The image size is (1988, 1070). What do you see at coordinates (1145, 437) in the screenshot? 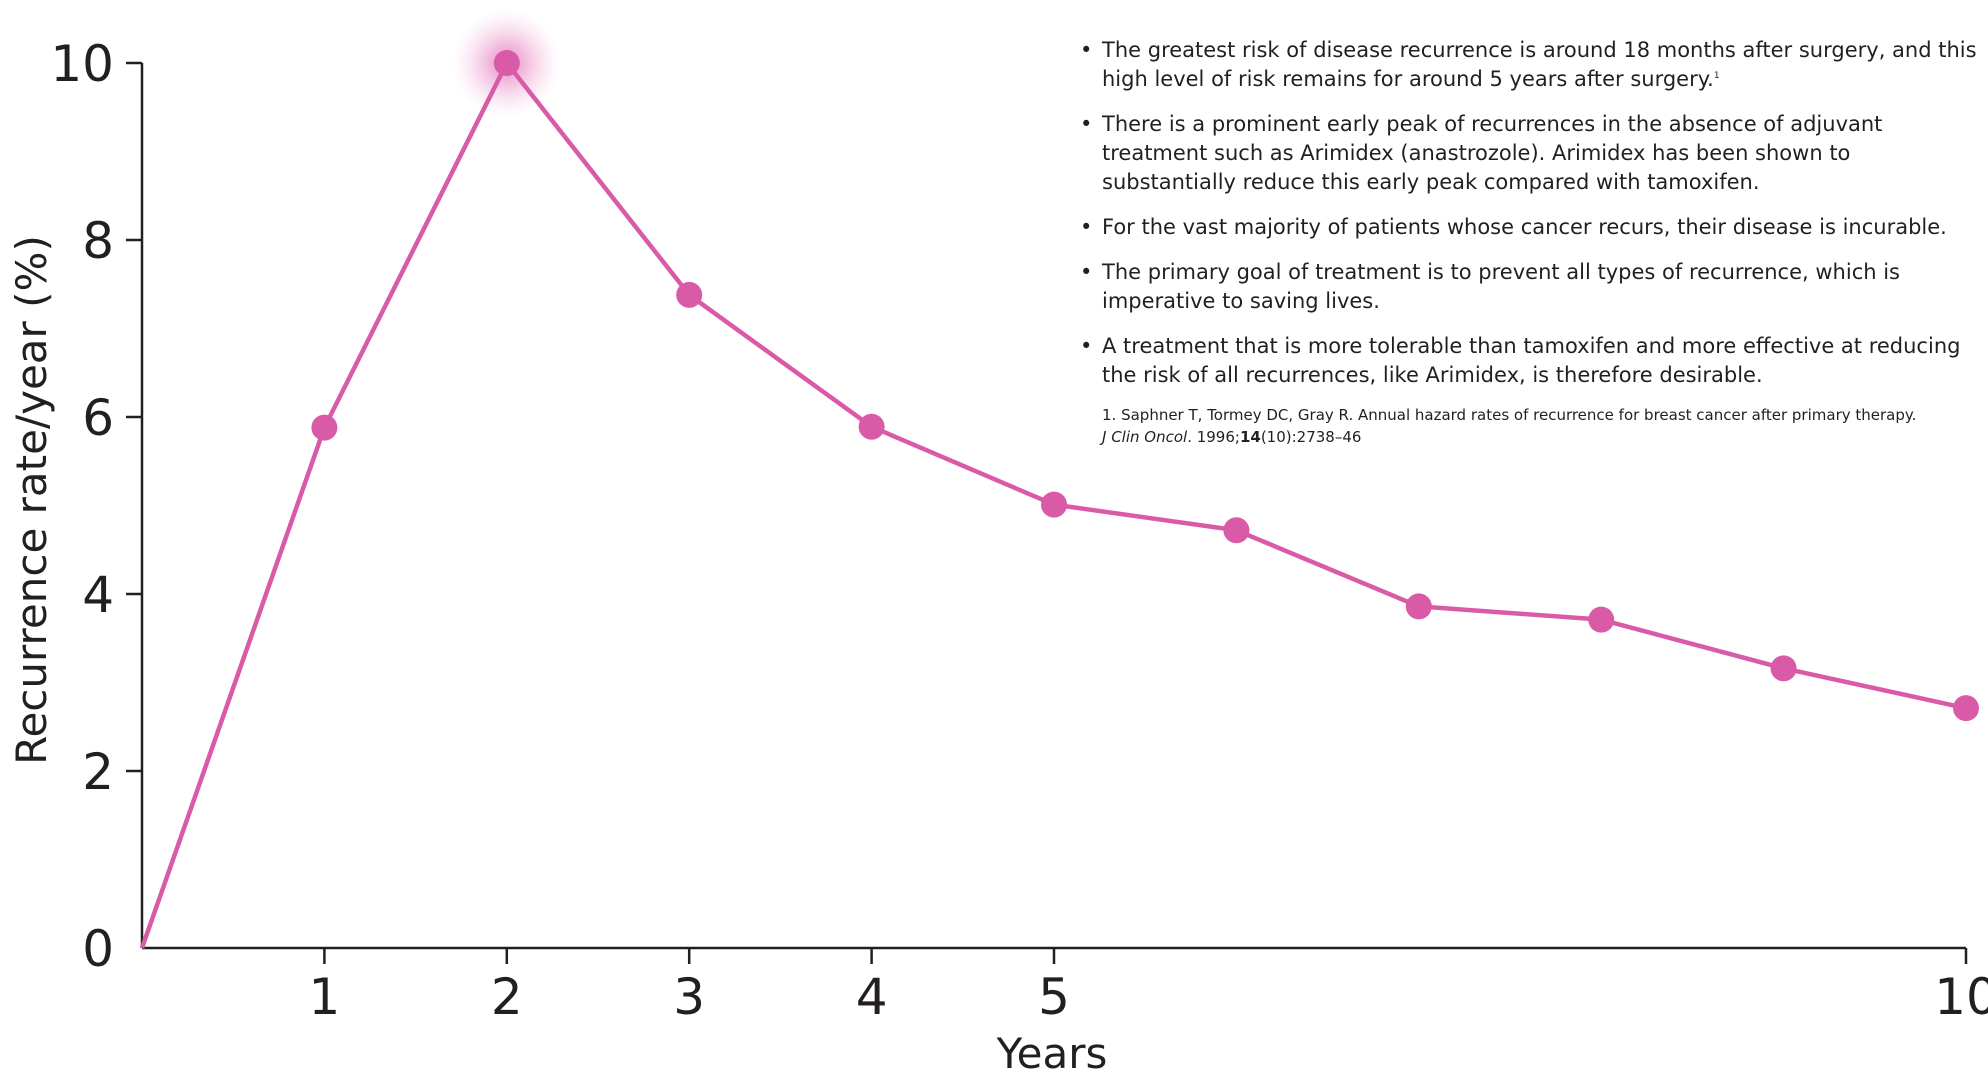
I see `reference-journal: J Clin Oncol` at bounding box center [1145, 437].